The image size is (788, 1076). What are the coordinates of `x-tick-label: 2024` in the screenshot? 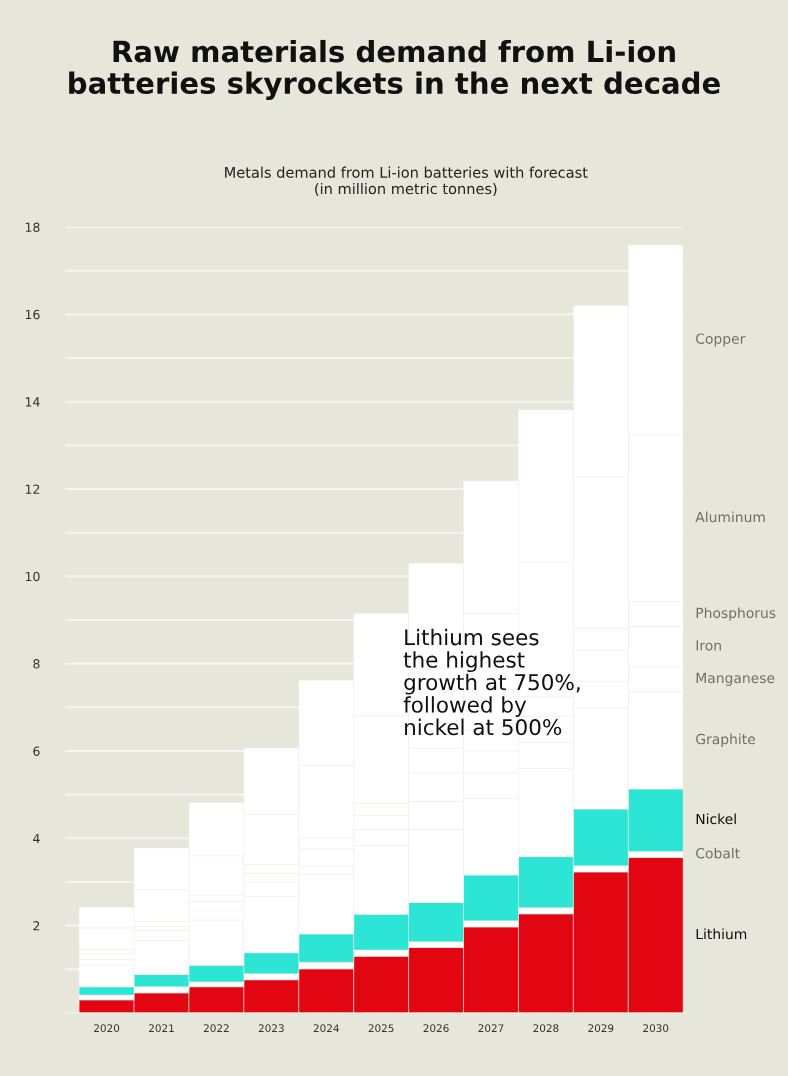 It's located at (326, 1028).